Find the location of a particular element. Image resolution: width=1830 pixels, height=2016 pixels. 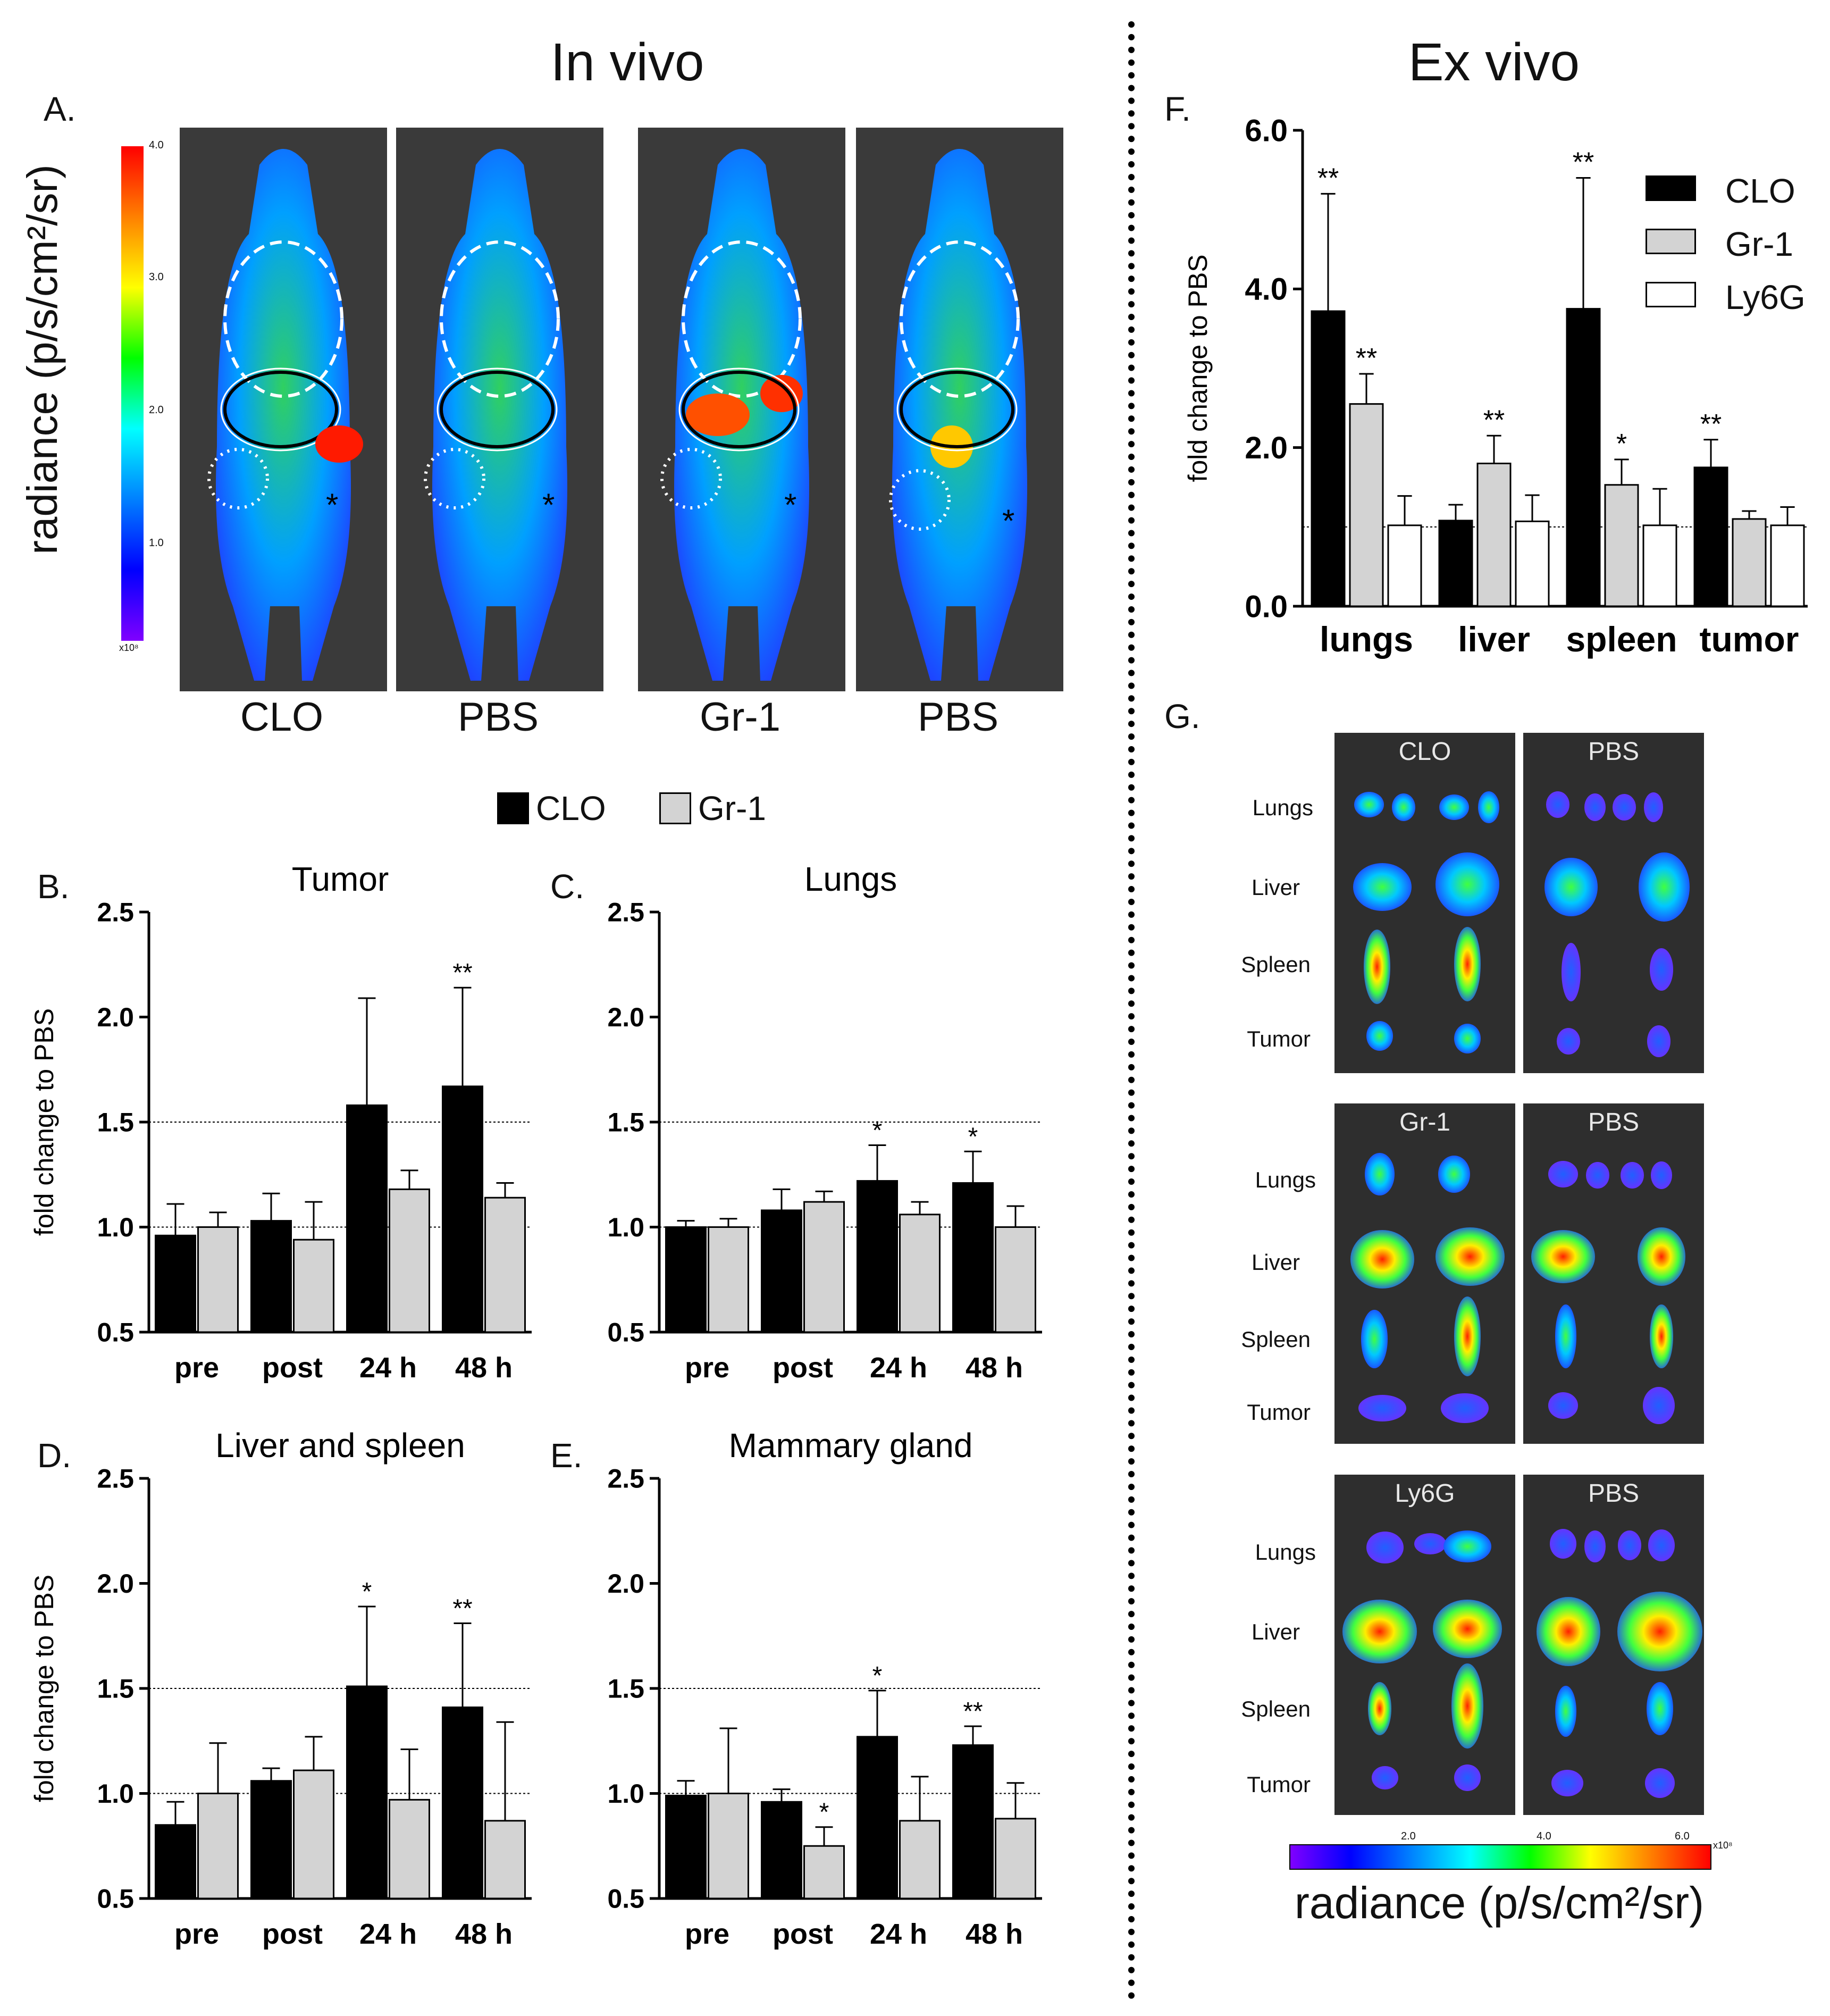

f-legend-label-clo: CLO is located at coordinates (1760, 191).